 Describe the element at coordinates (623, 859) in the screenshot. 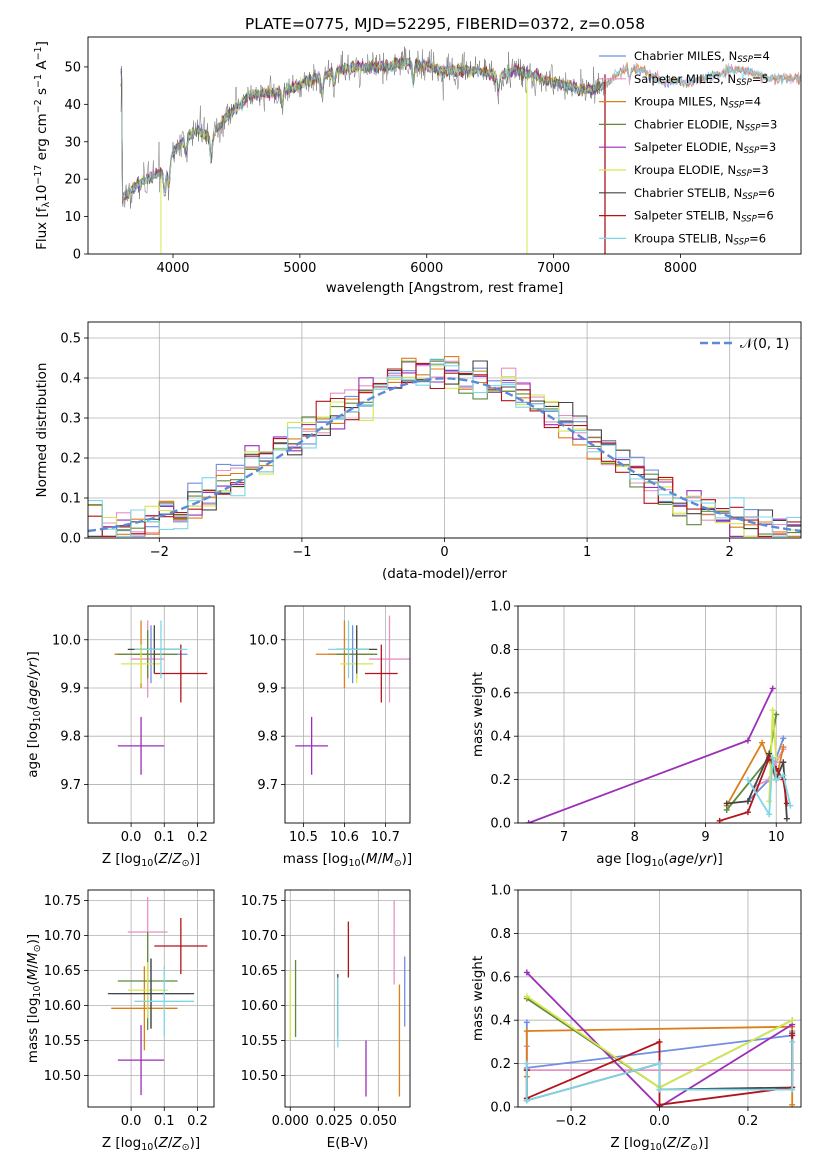

I see `label-part: age [log` at that location.